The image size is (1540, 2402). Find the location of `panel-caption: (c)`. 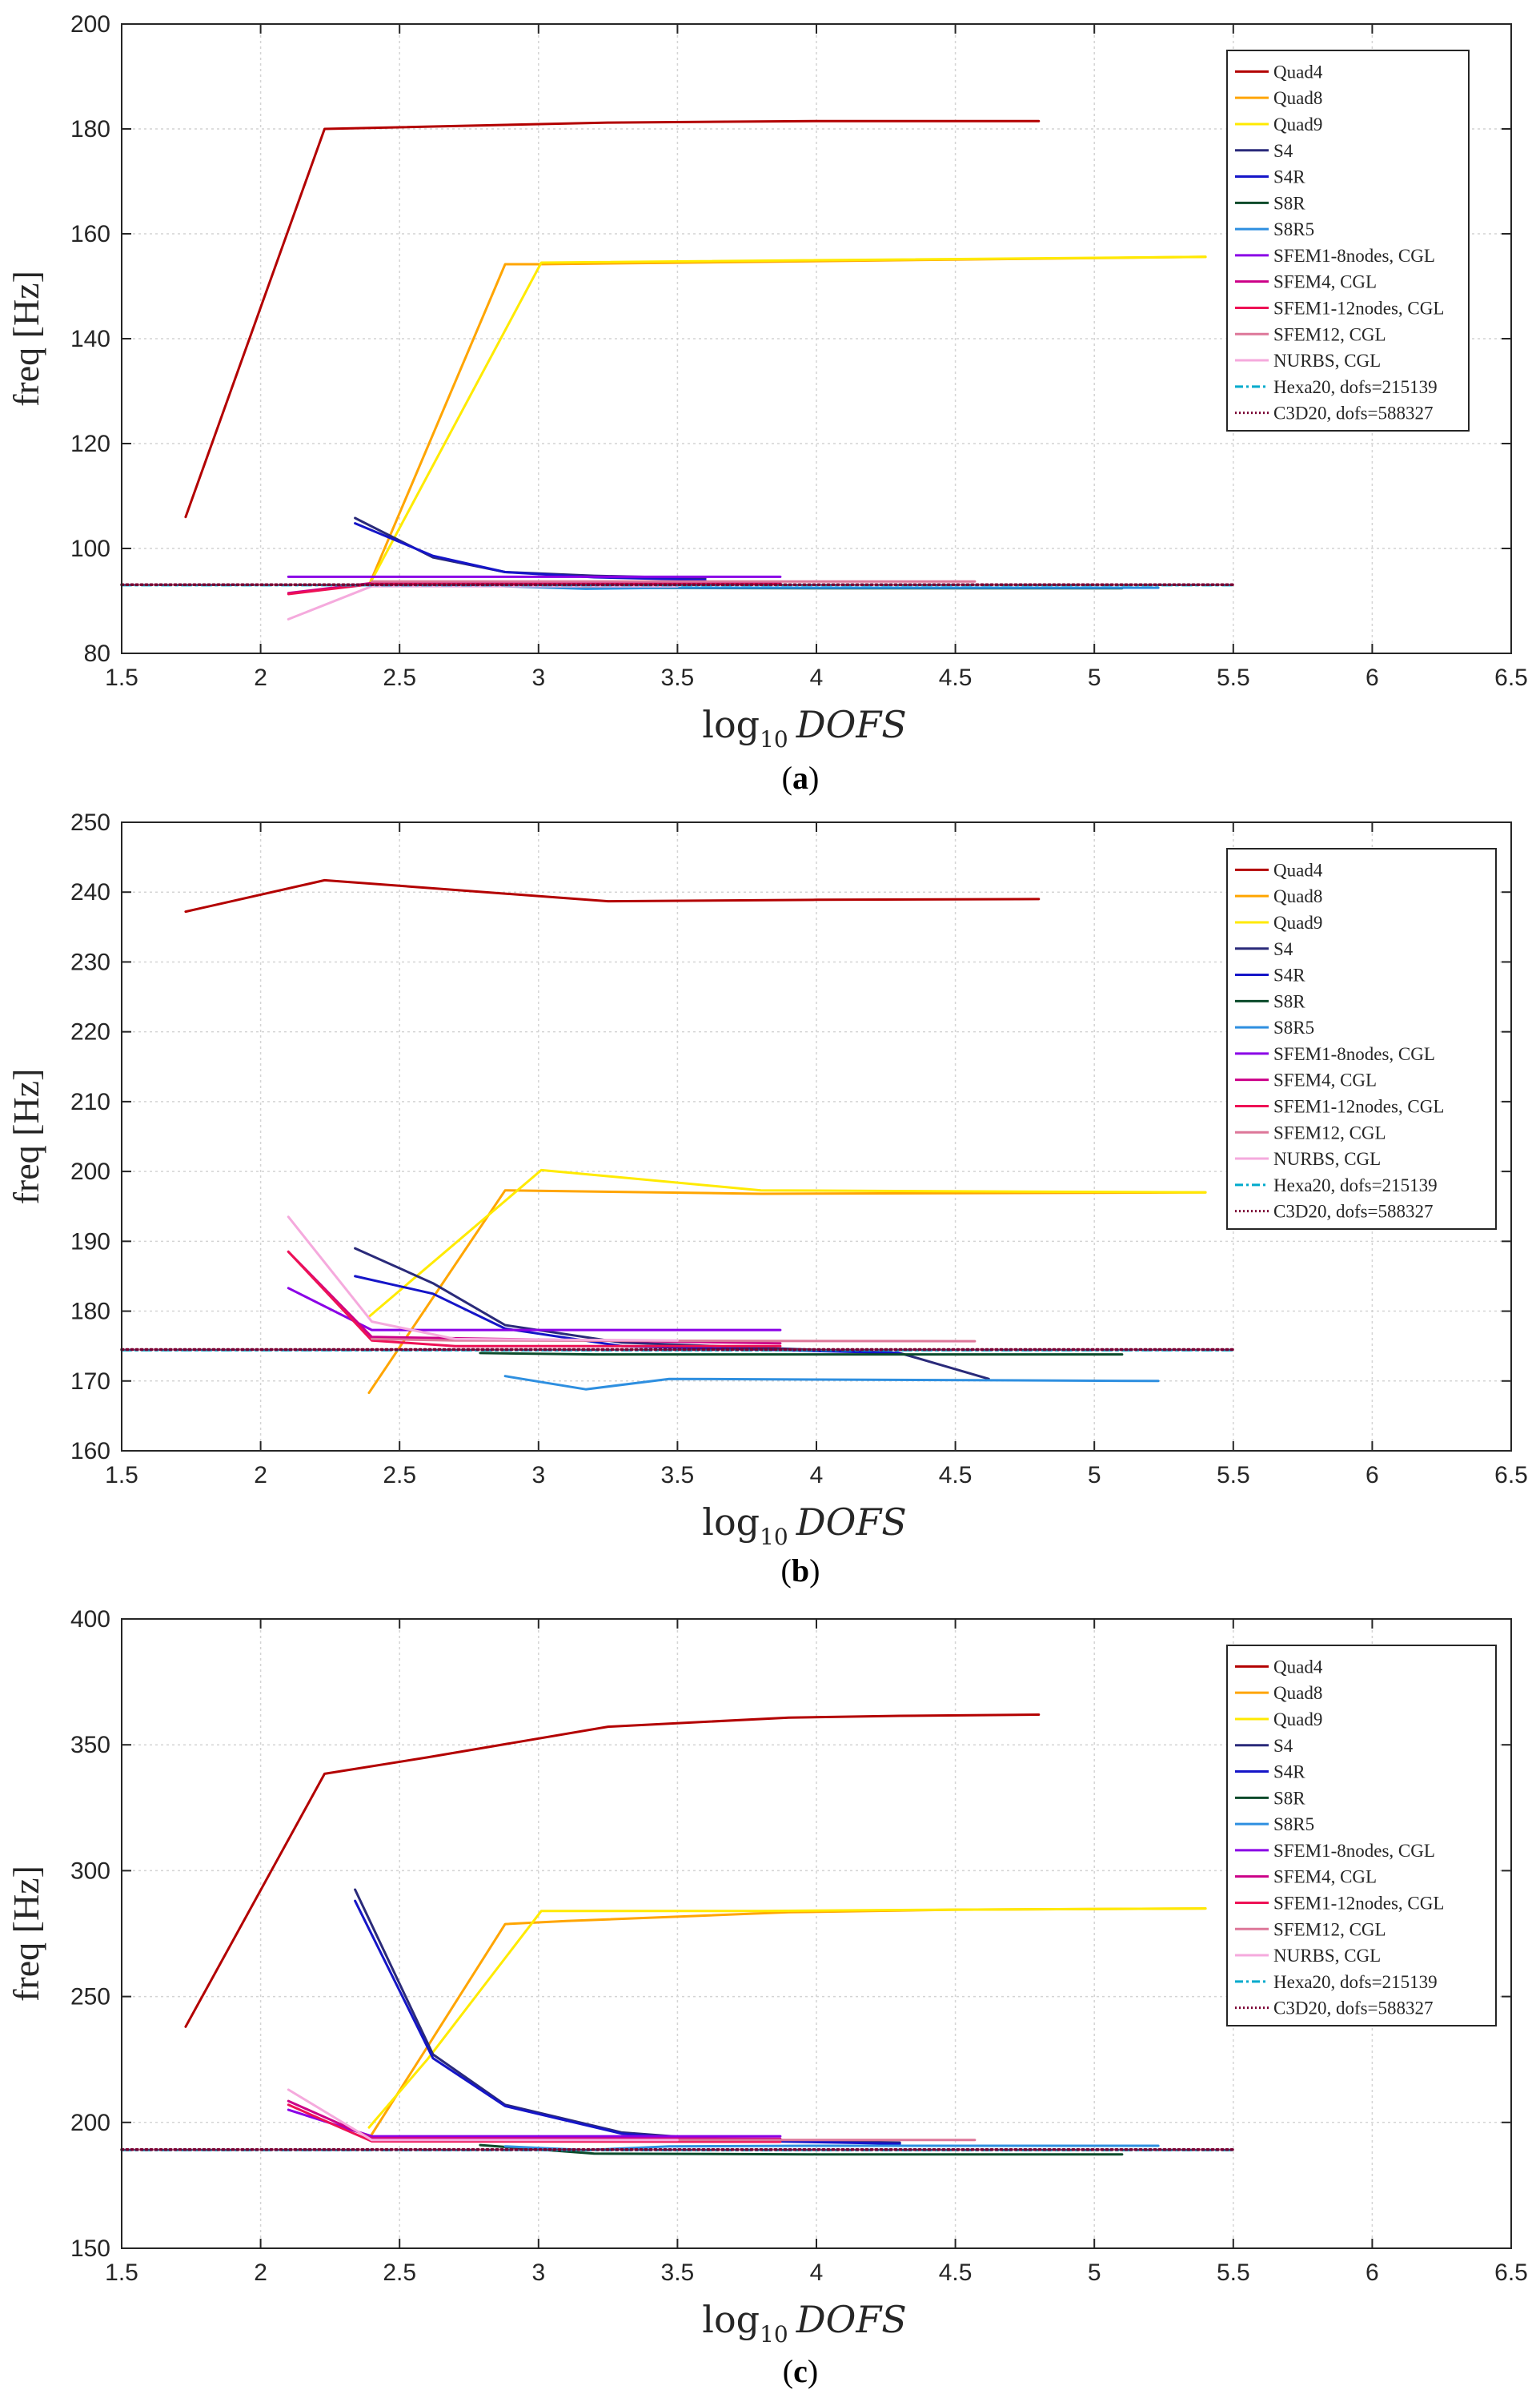

panel-caption: (c) is located at coordinates (800, 2371).